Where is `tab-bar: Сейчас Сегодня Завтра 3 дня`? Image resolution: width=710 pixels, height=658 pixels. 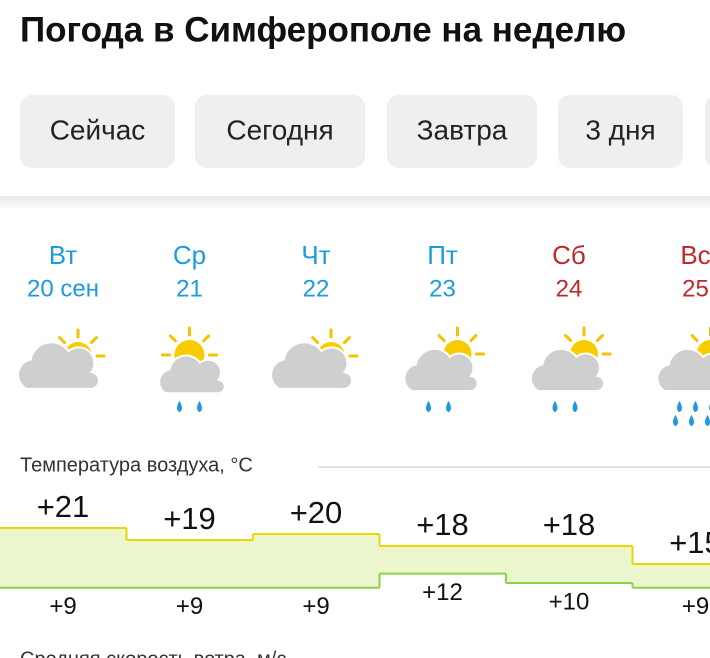
tab-bar: Сейчас Сегодня Завтра 3 дня is located at coordinates (365, 131).